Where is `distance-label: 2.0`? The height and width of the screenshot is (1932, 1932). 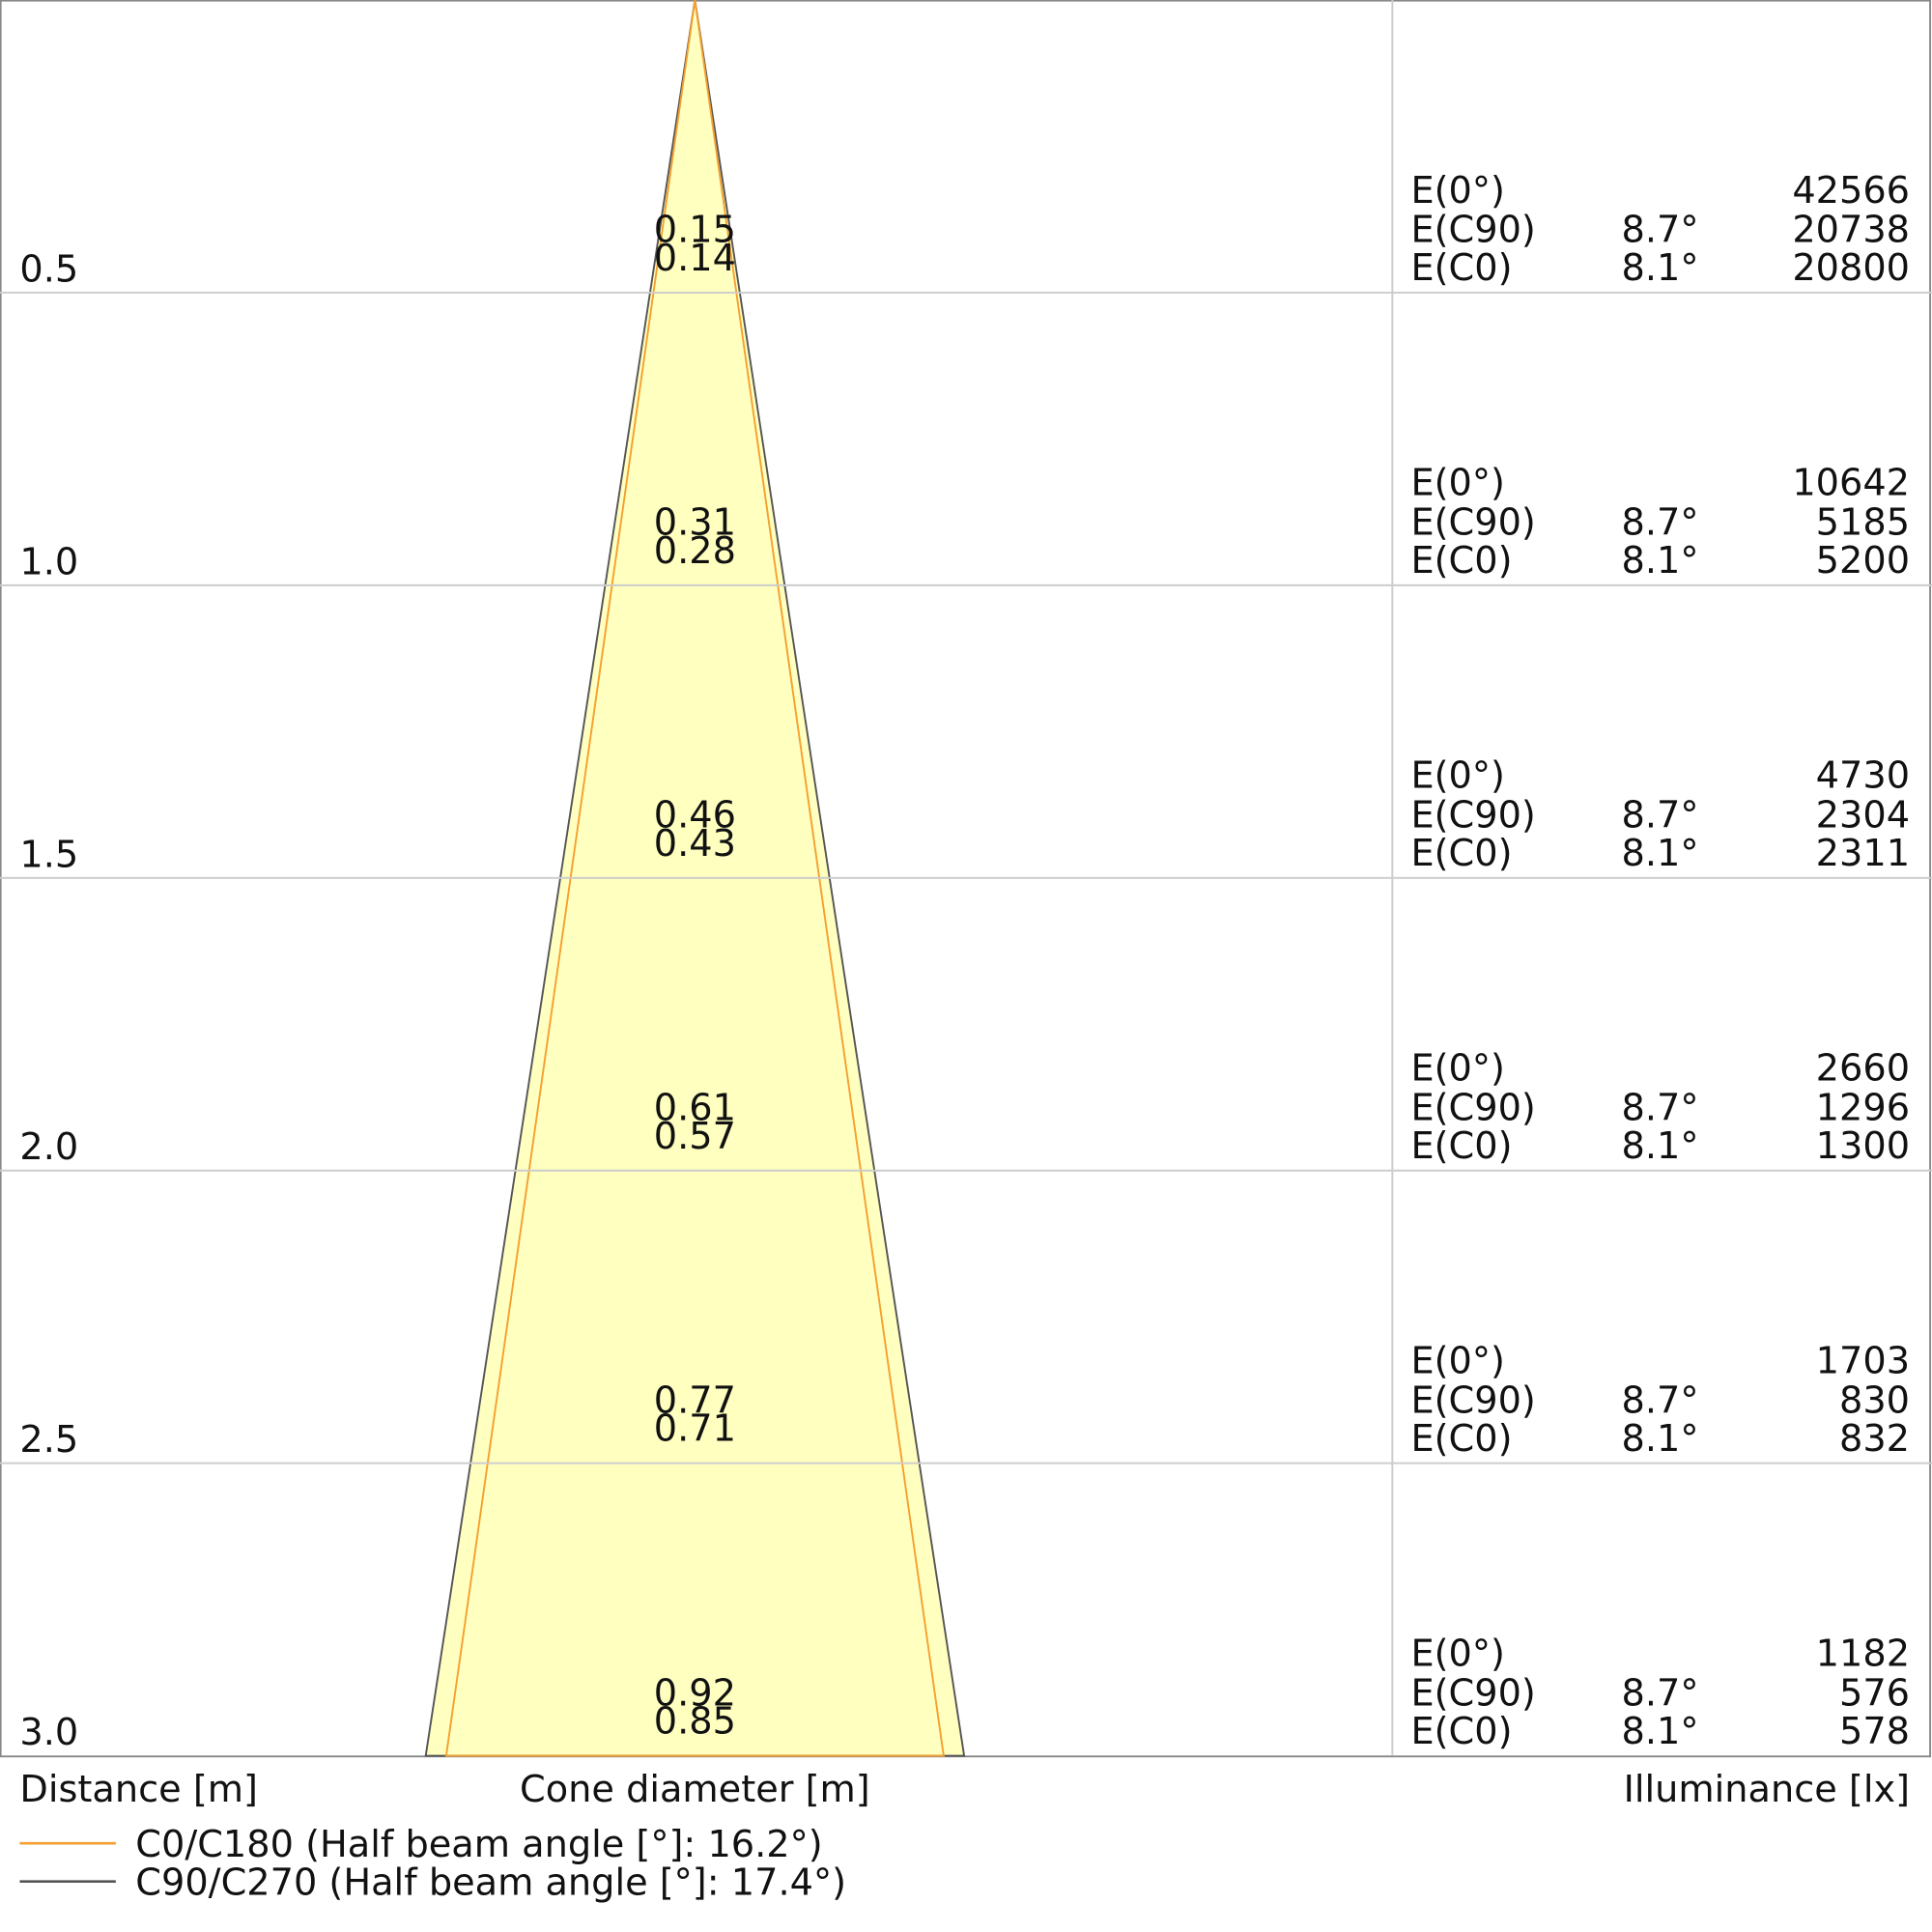
distance-label: 2.0 is located at coordinates (48, 1147).